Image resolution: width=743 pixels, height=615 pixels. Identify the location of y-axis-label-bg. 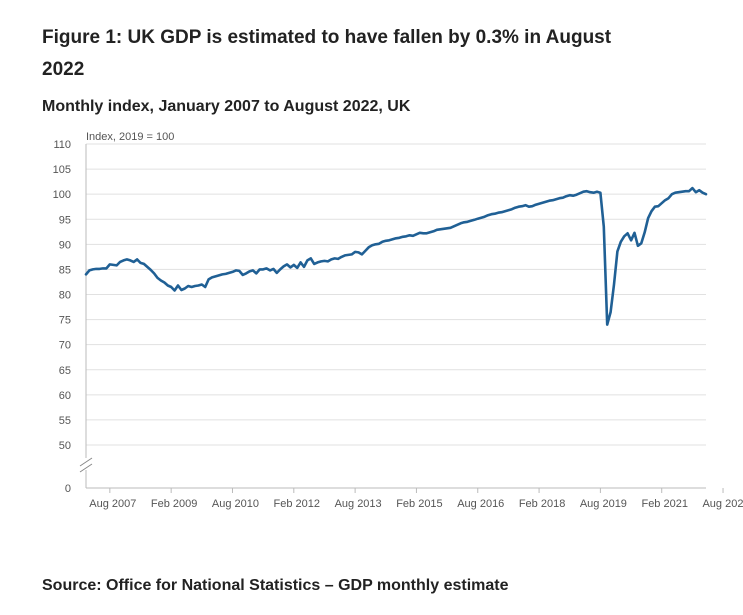
(149, 132).